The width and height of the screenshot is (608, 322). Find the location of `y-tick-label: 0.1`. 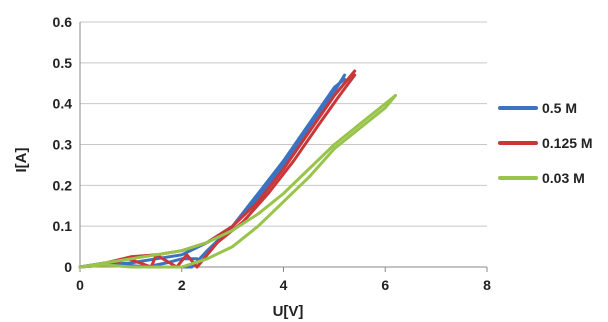

y-tick-label: 0.1 is located at coordinates (63, 226).